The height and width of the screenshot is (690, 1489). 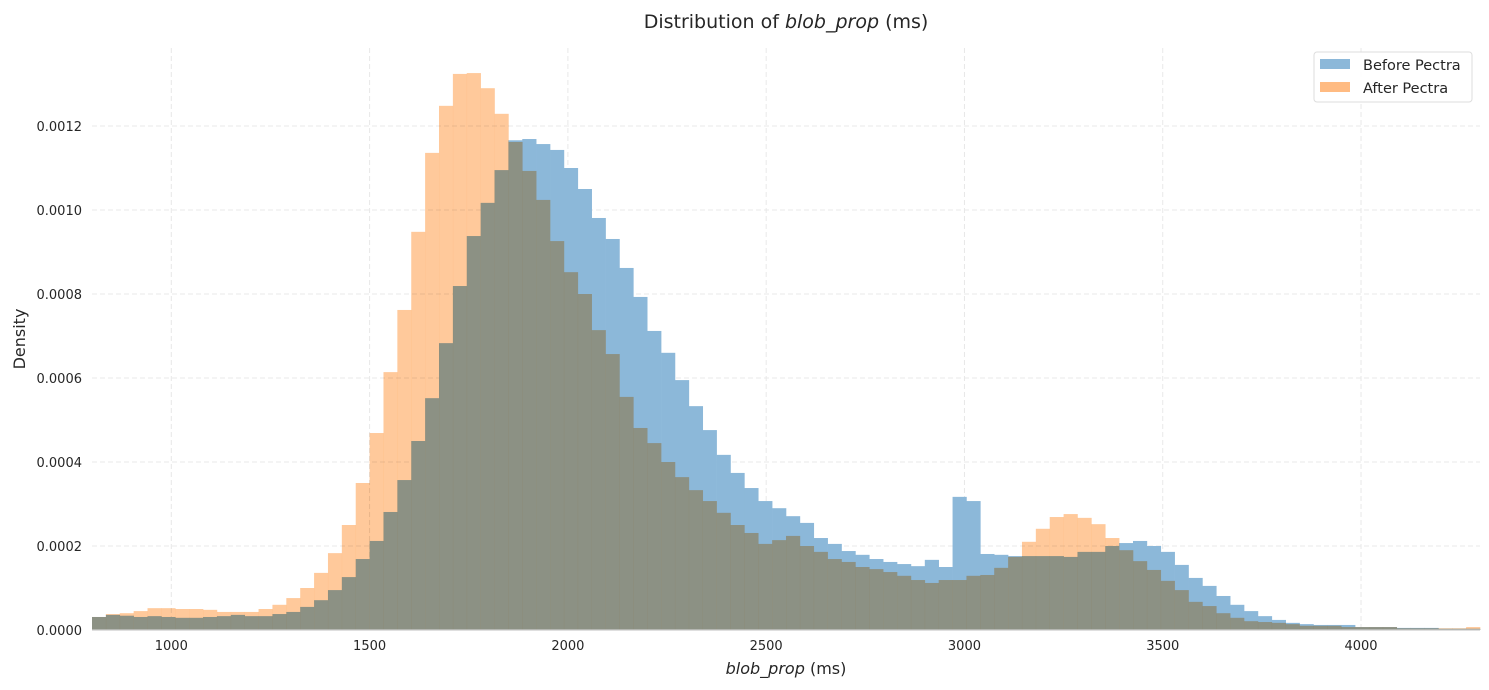 I want to click on x-tick-label: 3000, so click(x=964, y=646).